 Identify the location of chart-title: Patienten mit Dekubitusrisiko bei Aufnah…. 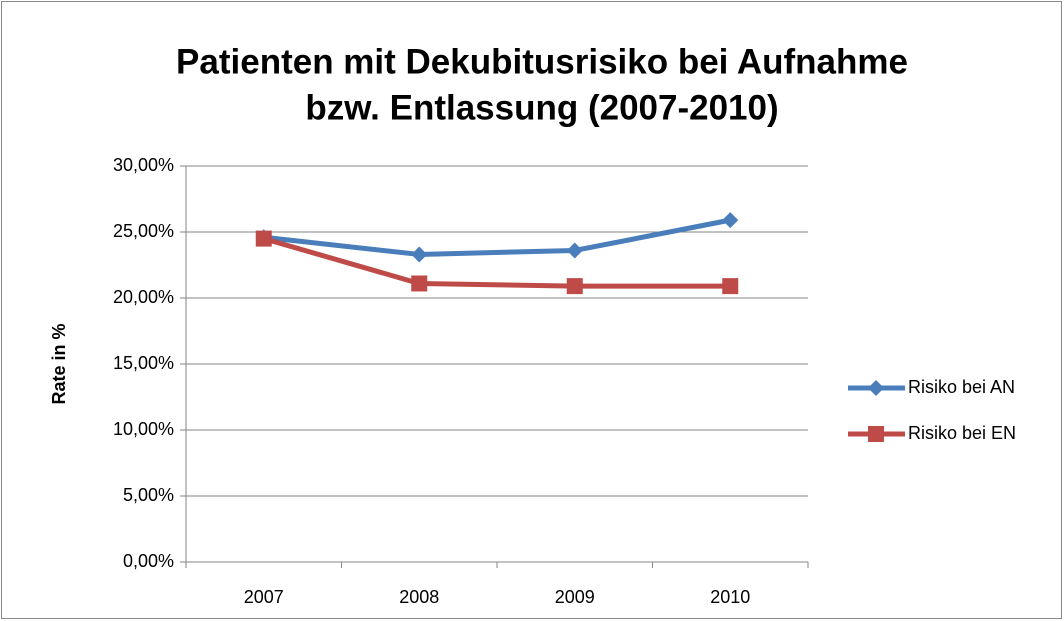
(542, 61).